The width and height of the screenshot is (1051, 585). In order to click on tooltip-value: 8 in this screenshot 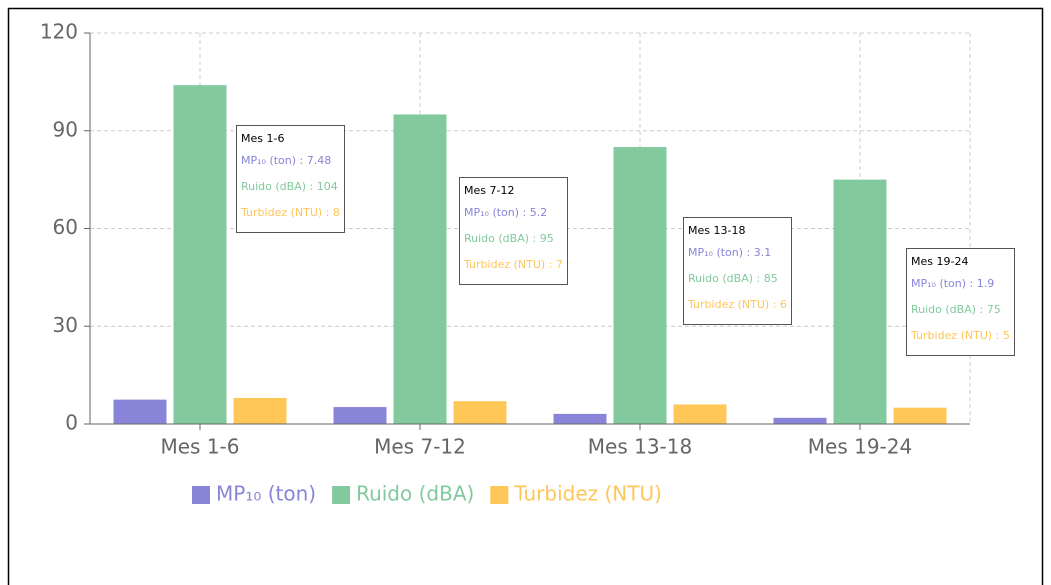, I will do `click(336, 212)`.